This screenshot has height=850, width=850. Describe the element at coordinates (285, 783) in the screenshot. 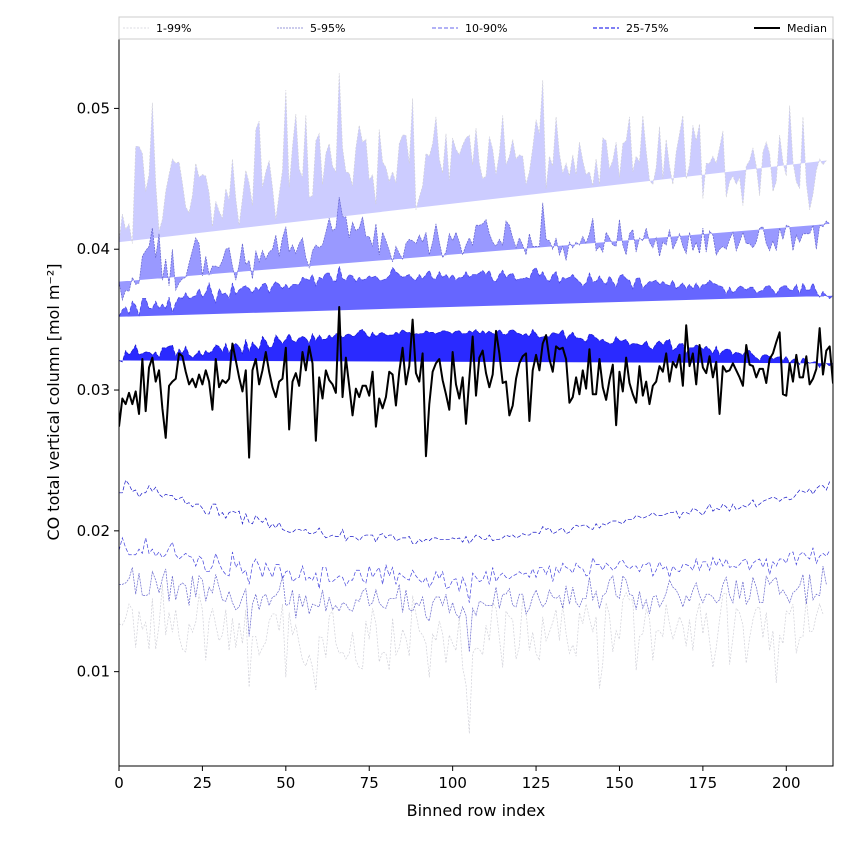

I see `x-tick-label: 50` at that location.